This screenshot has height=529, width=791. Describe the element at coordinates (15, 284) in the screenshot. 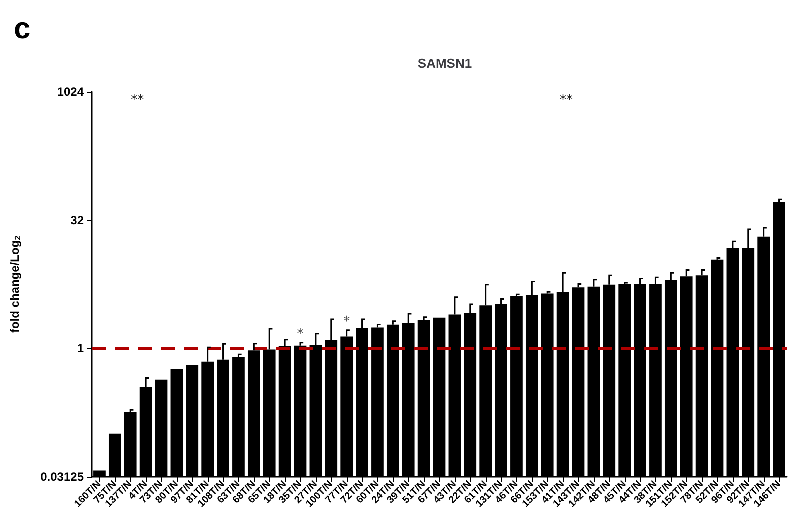

I see `y-axis-title: fold change/Log2` at that location.